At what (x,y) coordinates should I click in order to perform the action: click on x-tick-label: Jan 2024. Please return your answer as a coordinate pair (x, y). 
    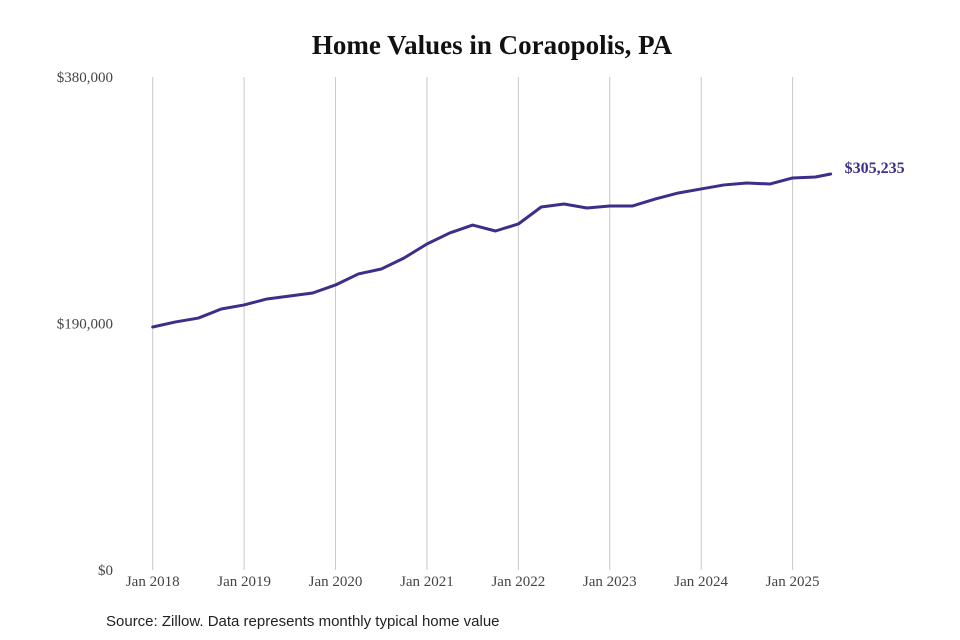
    Looking at the image, I should click on (701, 582).